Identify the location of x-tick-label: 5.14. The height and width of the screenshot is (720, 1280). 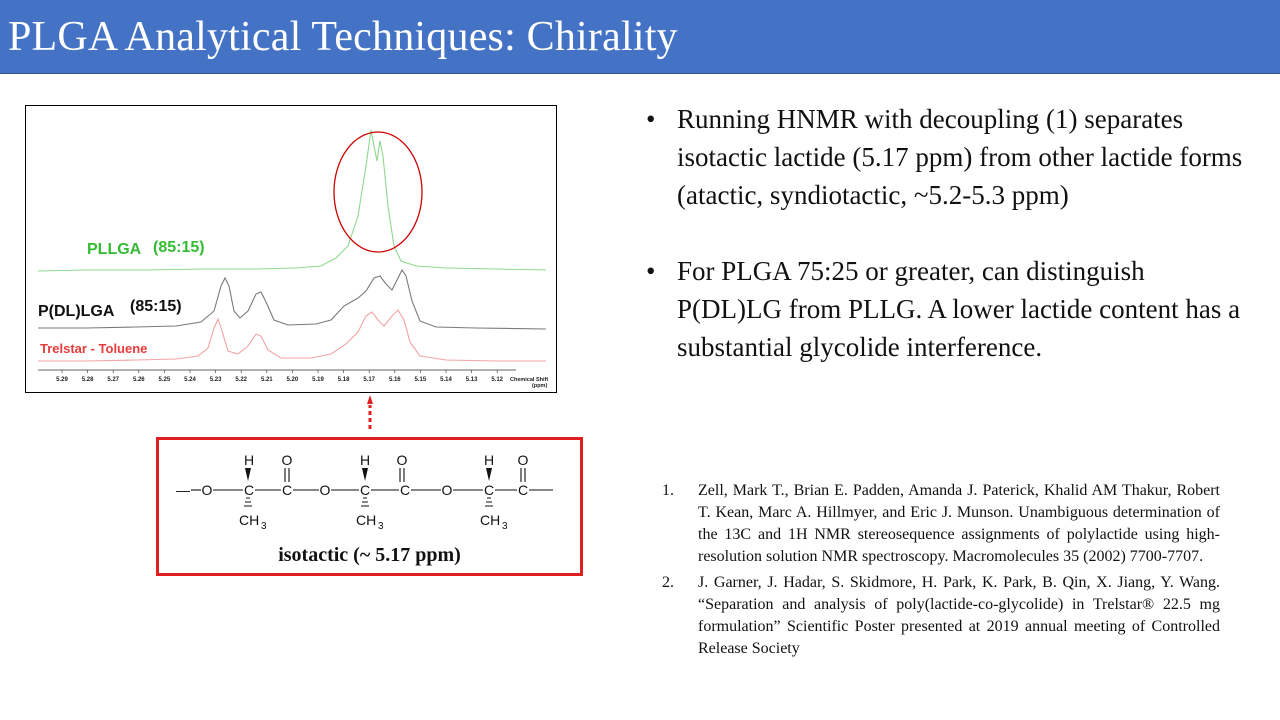
(446, 380).